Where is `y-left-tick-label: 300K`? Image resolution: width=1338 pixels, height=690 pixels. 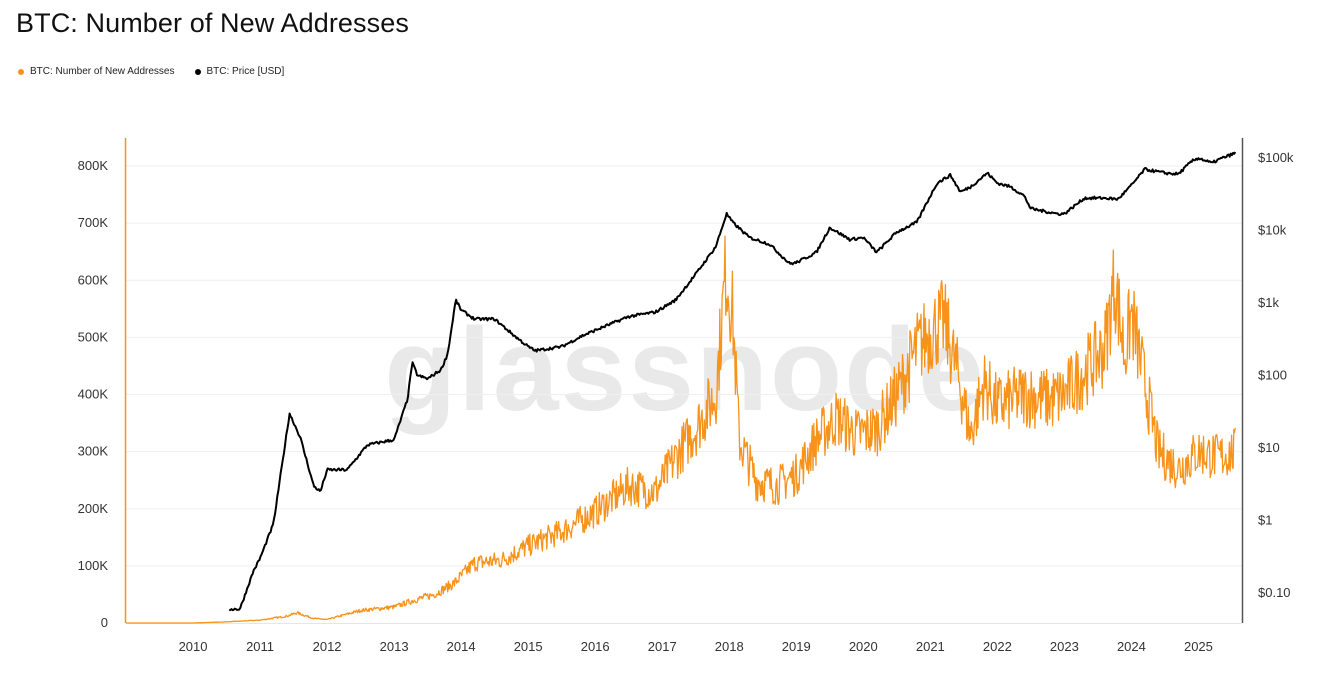
y-left-tick-label: 300K is located at coordinates (93, 451).